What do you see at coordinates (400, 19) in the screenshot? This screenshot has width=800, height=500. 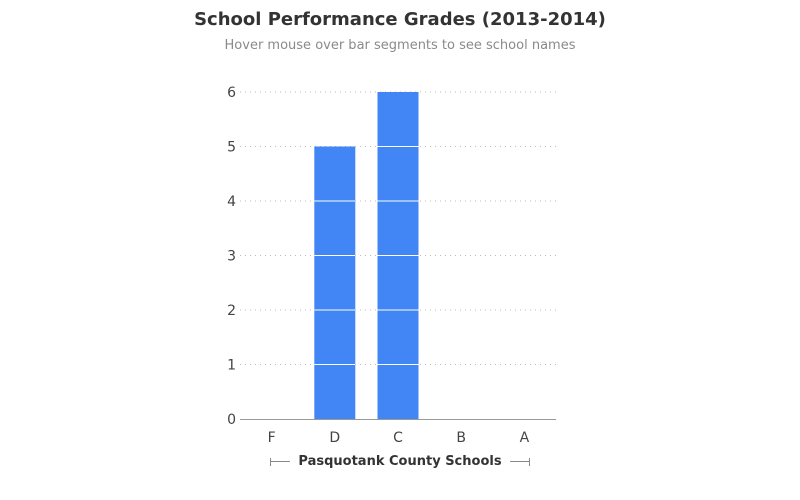 I see `chart-title: School Performance Grades (2013-2014)` at bounding box center [400, 19].